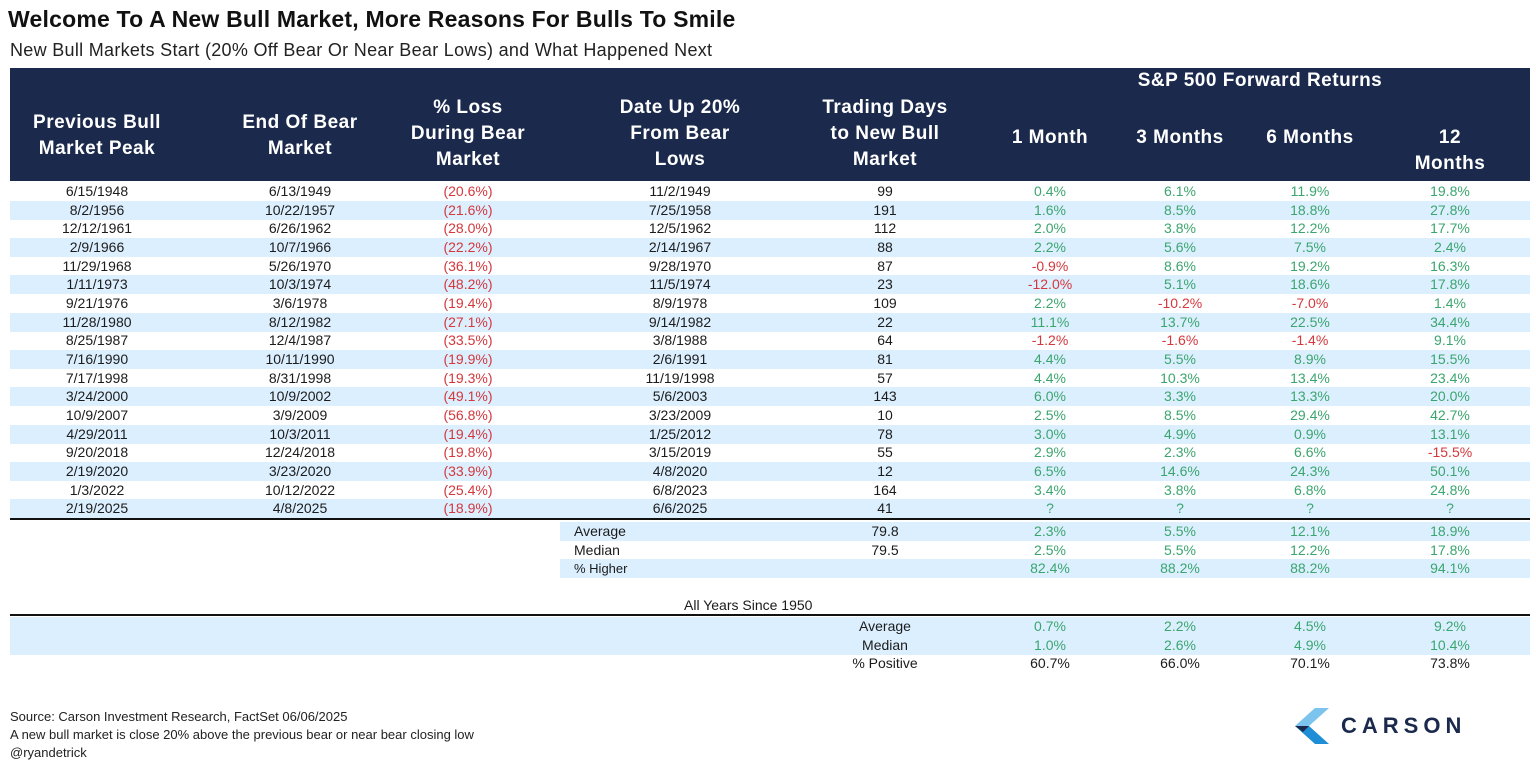  I want to click on column-header: 3 Months, so click(1180, 137).